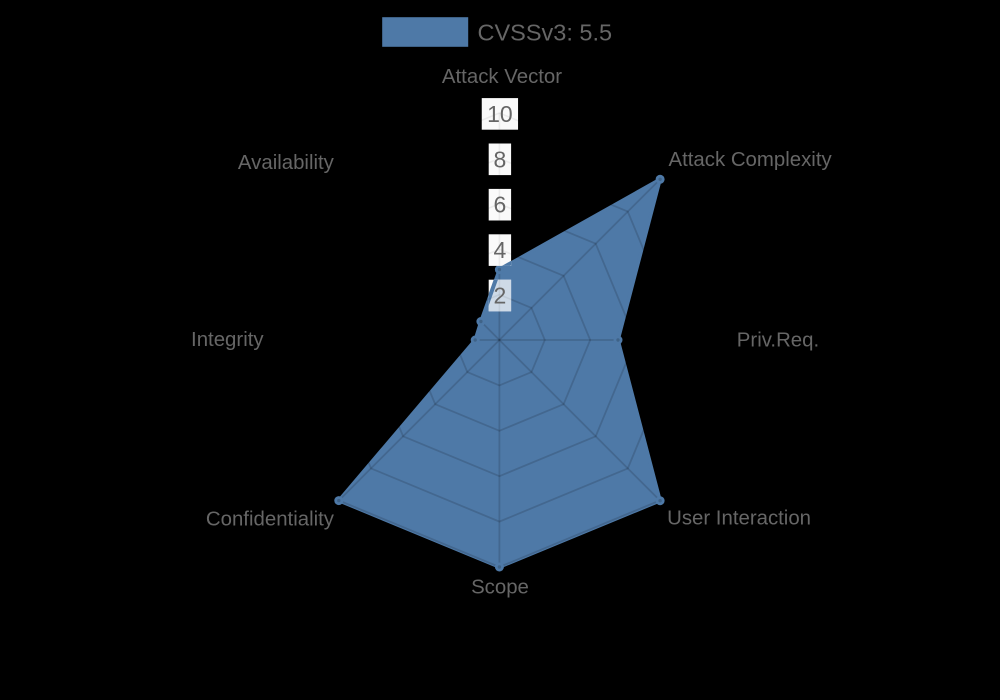 This screenshot has width=1000, height=700. I want to click on svg-text: 8, so click(500, 159).